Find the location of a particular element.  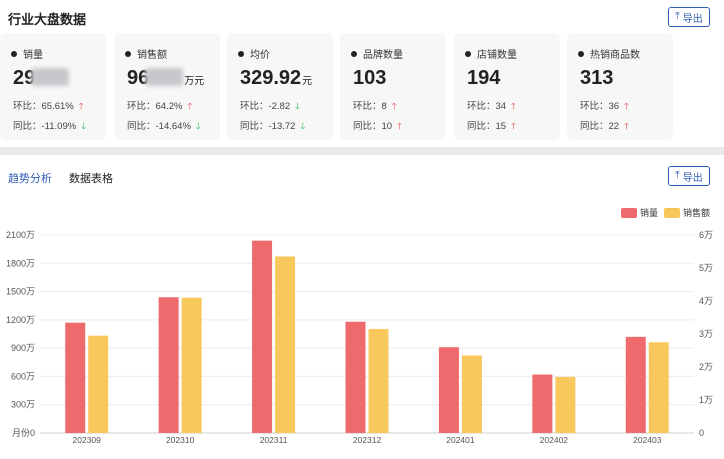

metric-yoy: 同比：15 🡑 is located at coordinates (491, 126).